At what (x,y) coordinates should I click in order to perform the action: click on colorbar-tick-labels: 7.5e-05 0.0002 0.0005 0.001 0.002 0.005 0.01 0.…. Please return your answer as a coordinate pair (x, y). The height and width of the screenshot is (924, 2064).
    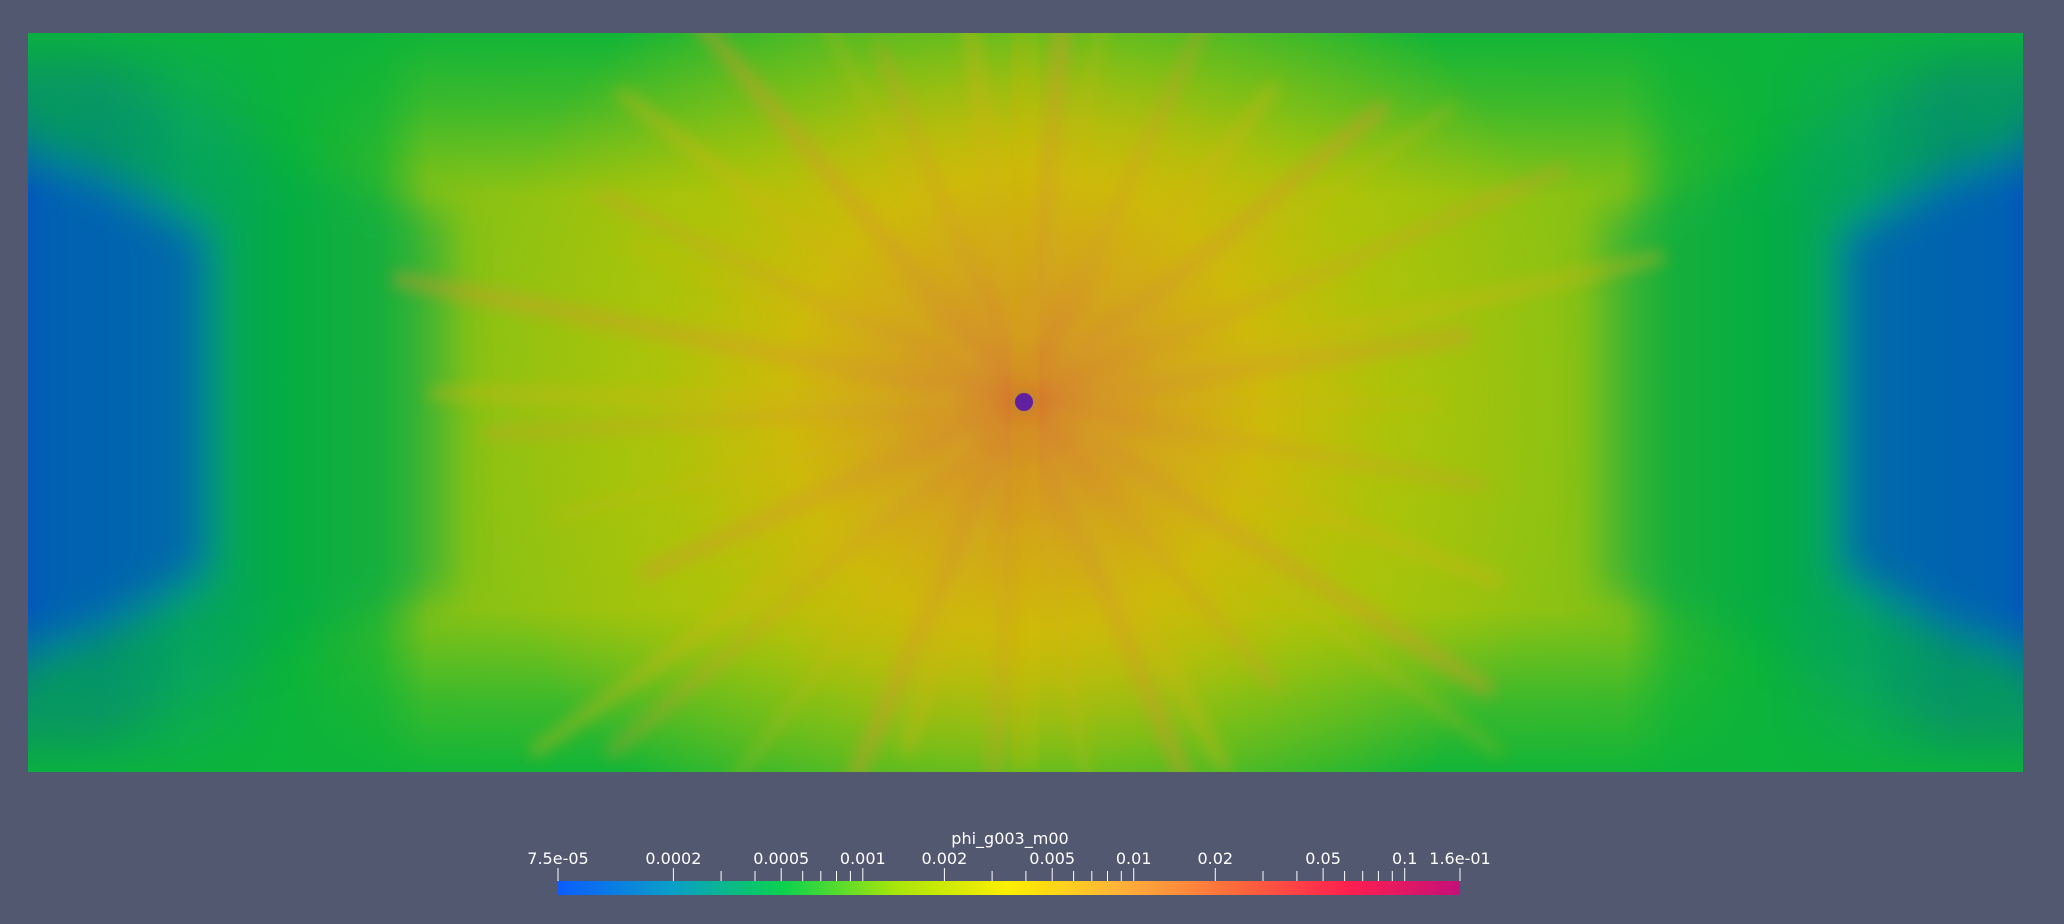
    Looking at the image, I should click on (1008, 858).